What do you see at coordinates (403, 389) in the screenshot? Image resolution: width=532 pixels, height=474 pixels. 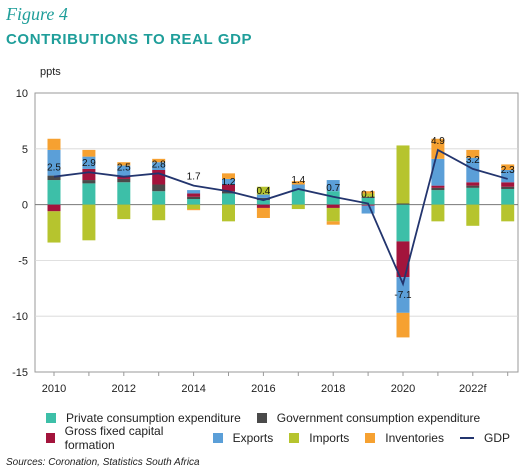 I see `x-tick-label: 2020` at bounding box center [403, 389].